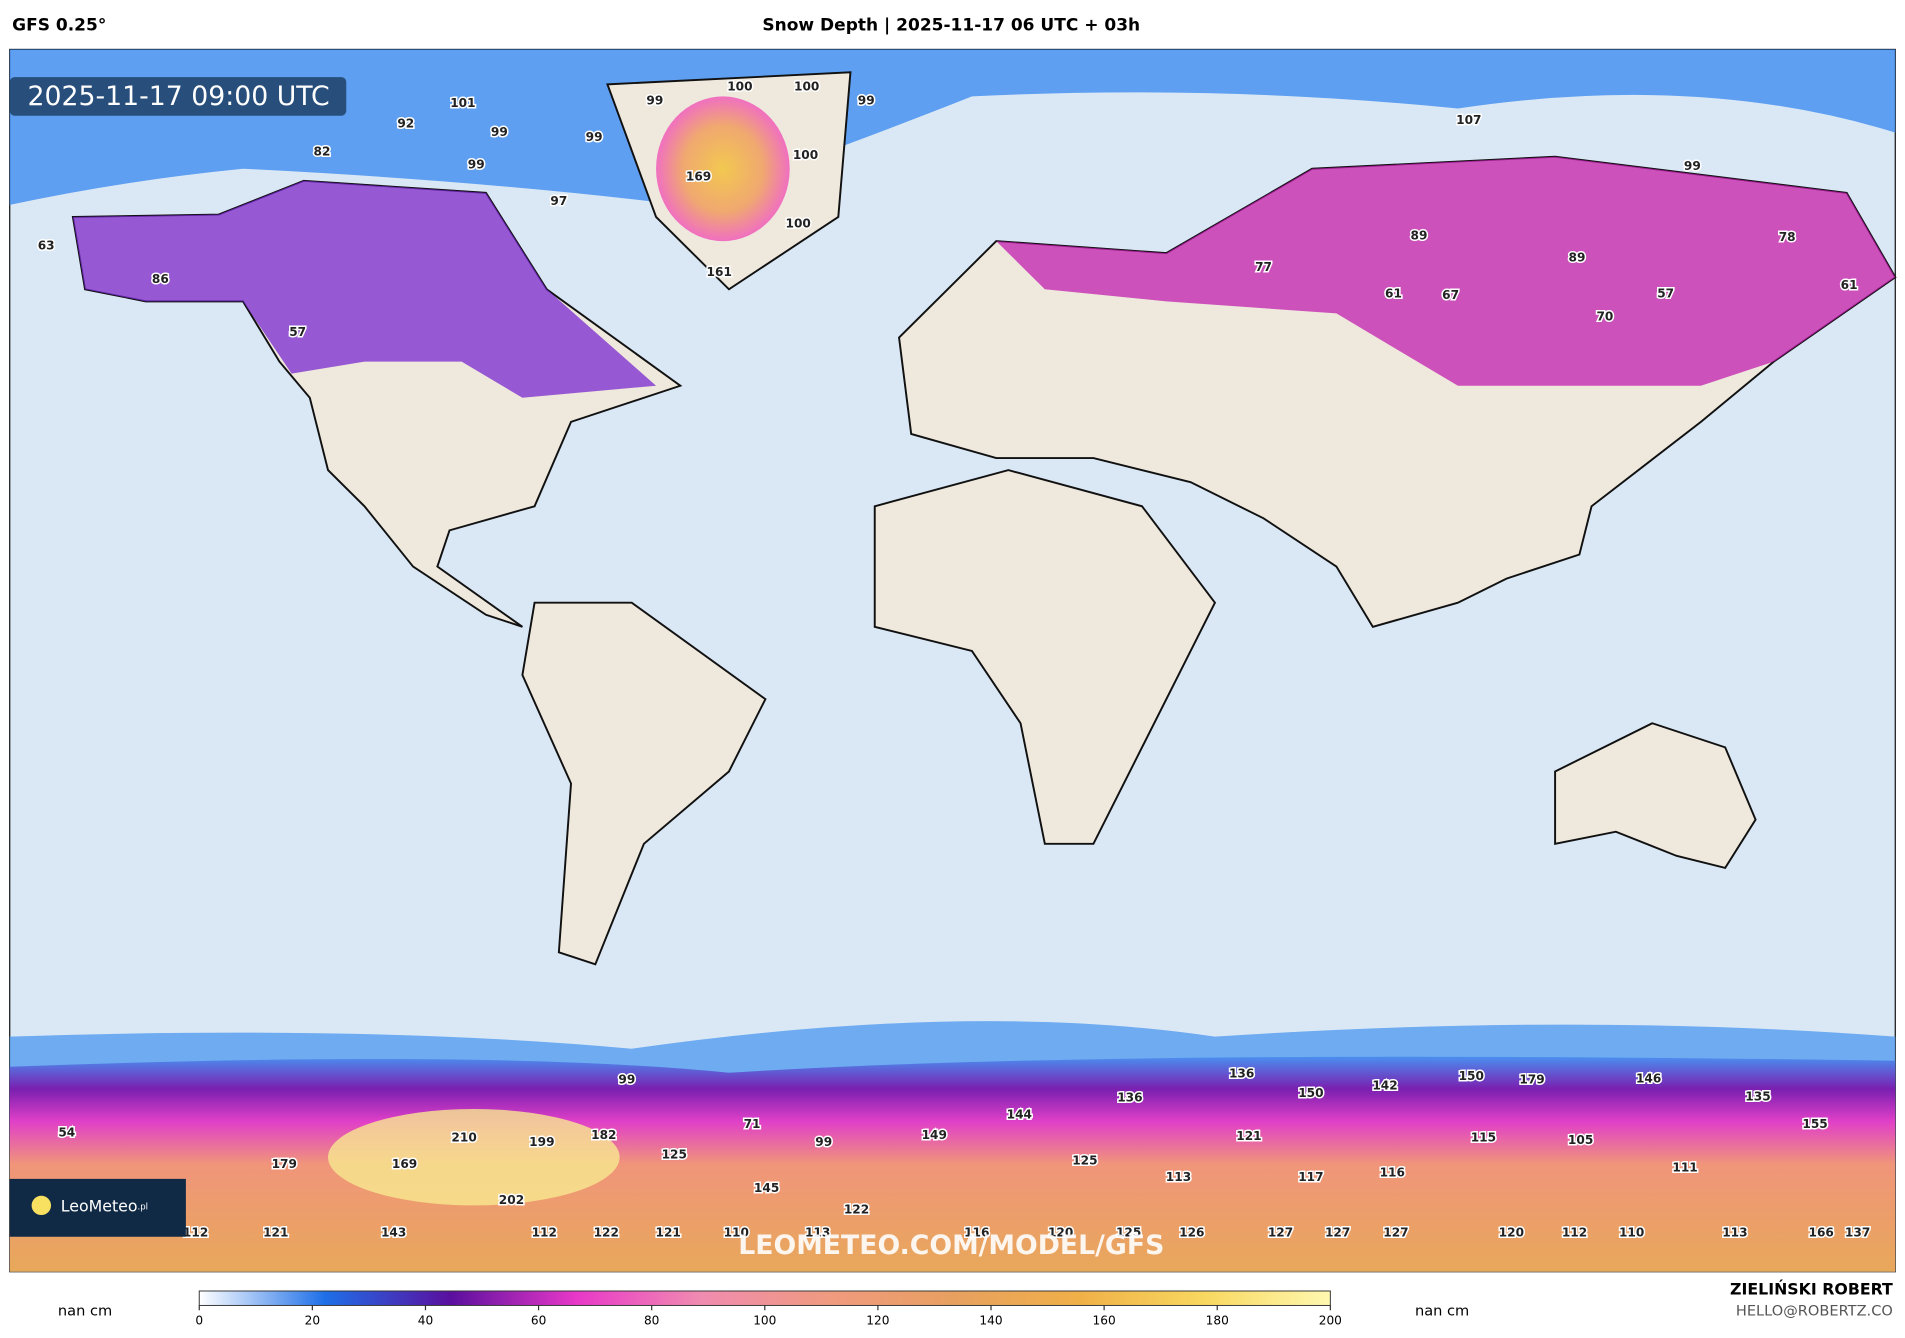  I want to click on watermark: LEOMETEO.COM/MODEL/GFS, so click(951, 1245).